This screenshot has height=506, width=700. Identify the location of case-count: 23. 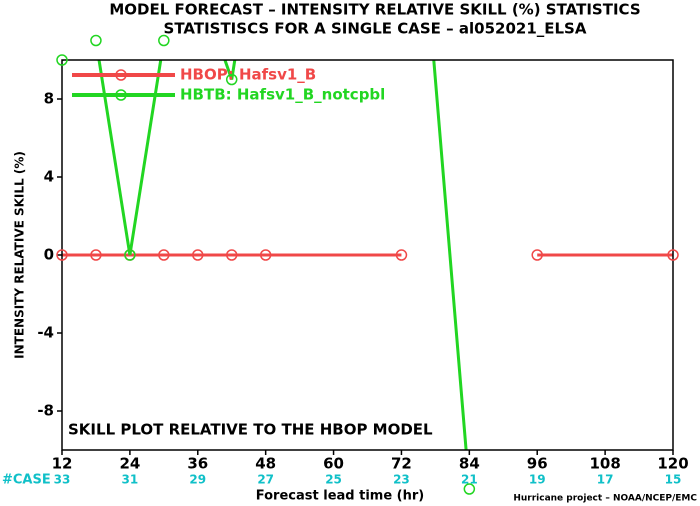
(401, 480).